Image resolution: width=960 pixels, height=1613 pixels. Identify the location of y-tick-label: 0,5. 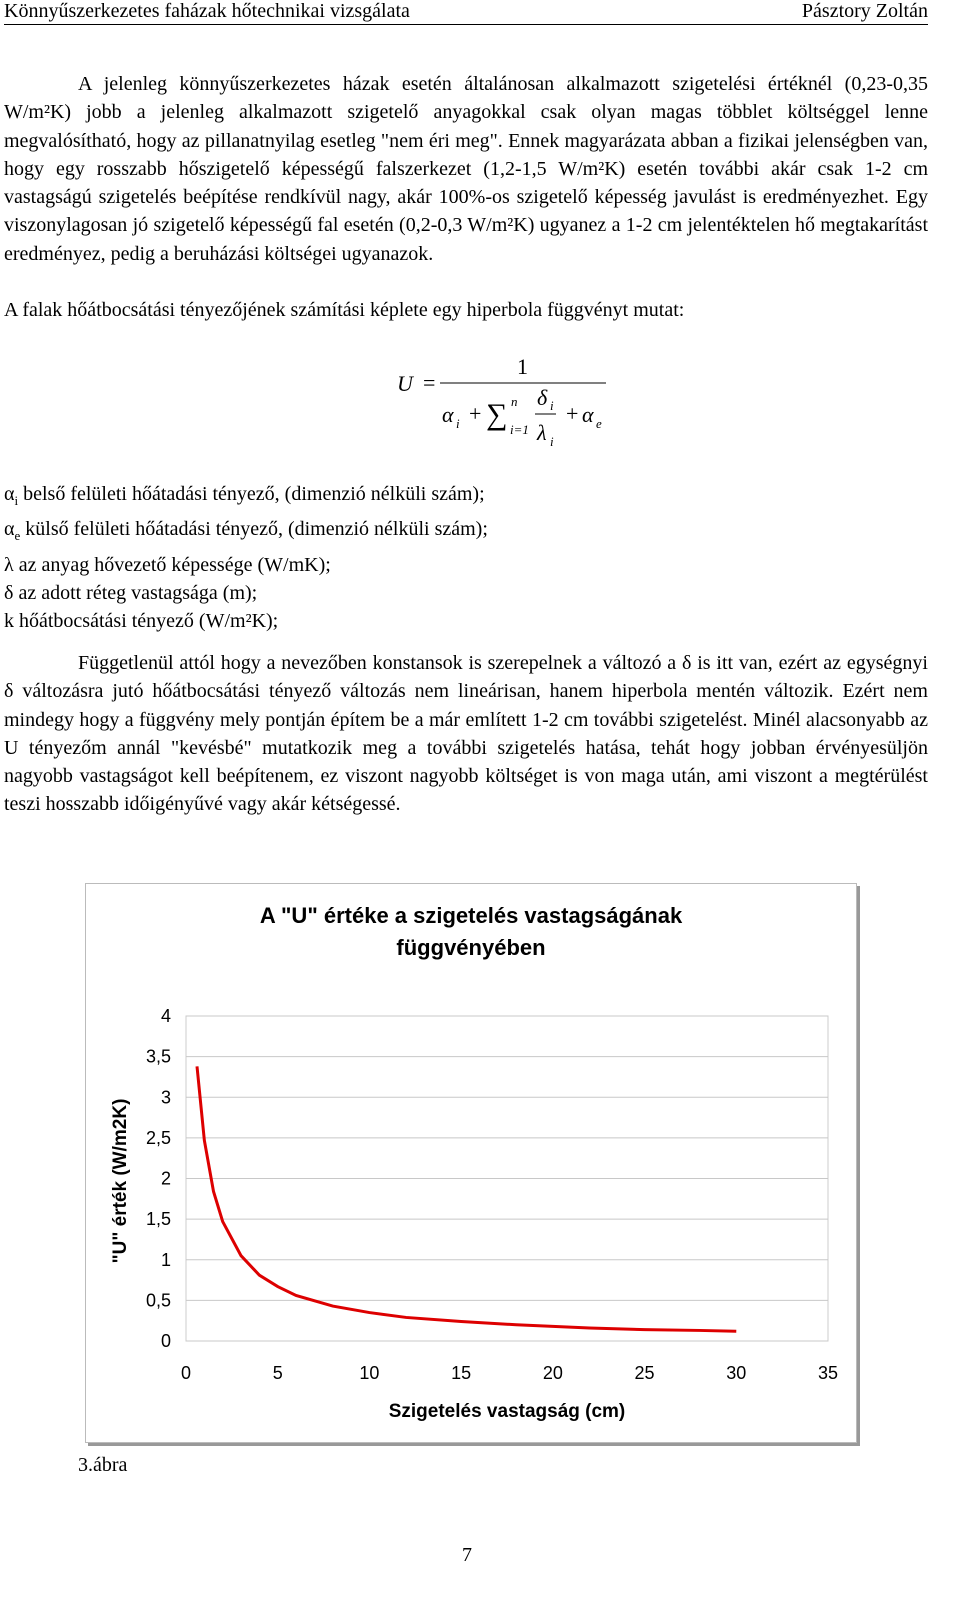
(158, 1300).